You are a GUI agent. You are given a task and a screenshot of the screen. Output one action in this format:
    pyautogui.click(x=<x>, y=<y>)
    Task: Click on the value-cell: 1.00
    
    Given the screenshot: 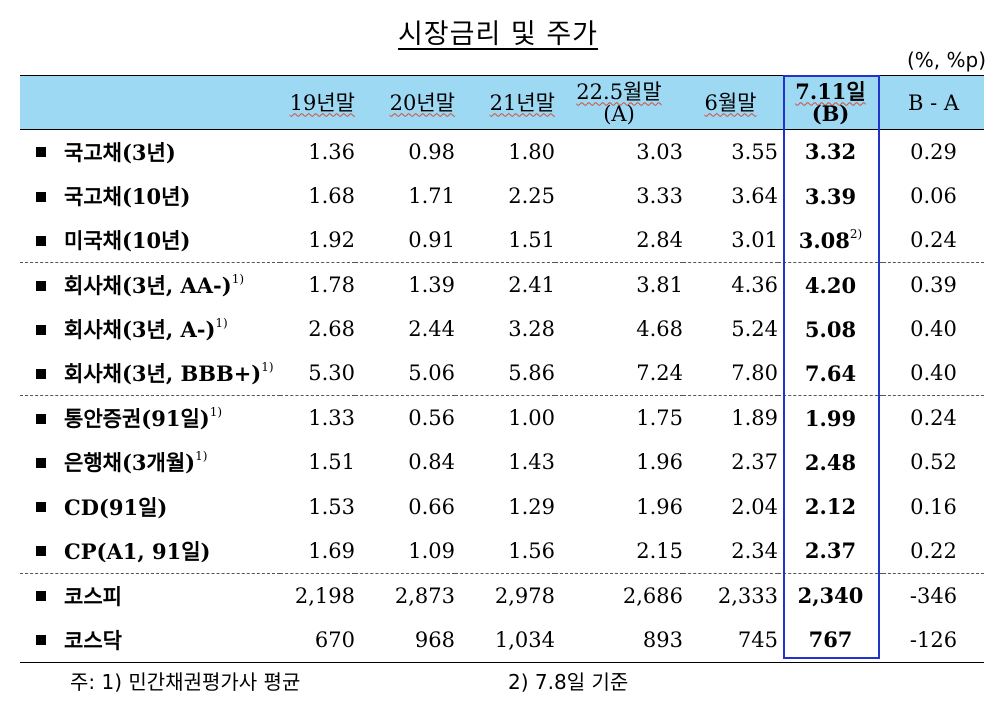 What is the action you would take?
    pyautogui.click(x=505, y=418)
    